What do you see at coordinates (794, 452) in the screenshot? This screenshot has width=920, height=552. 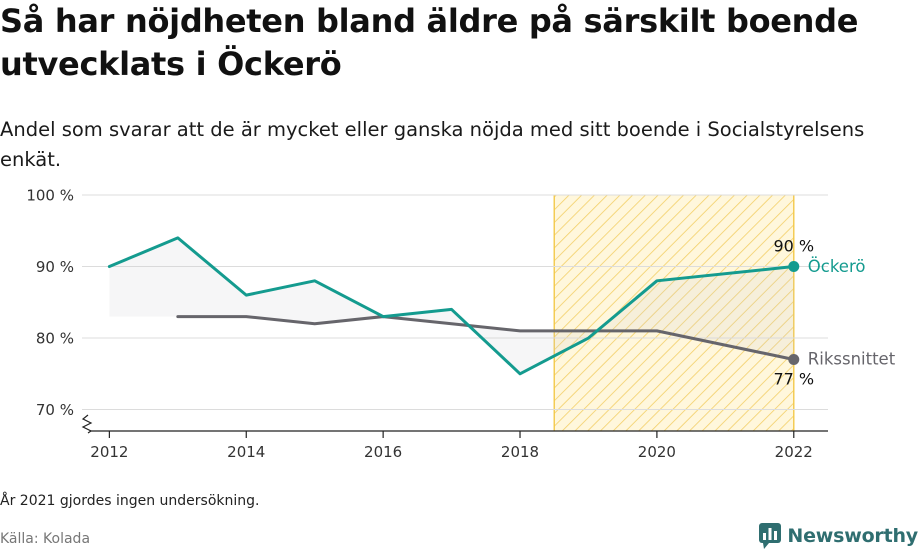 I see `x-tick-label: 2022` at bounding box center [794, 452].